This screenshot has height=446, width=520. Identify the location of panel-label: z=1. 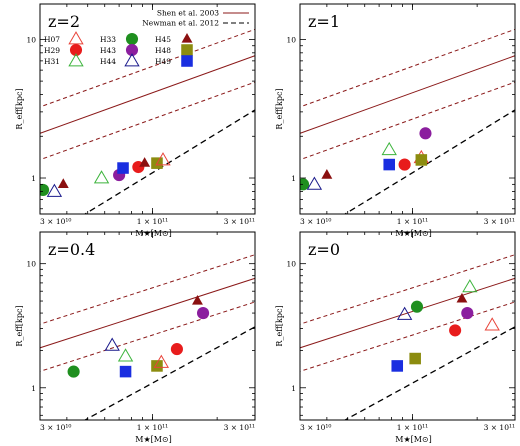
(324, 21).